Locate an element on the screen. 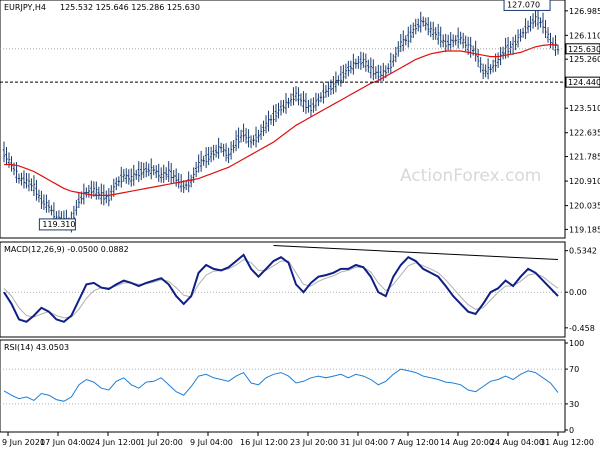 The height and width of the screenshot is (450, 600). x-tick-label: 14 Aug 20:00 is located at coordinates (467, 442).